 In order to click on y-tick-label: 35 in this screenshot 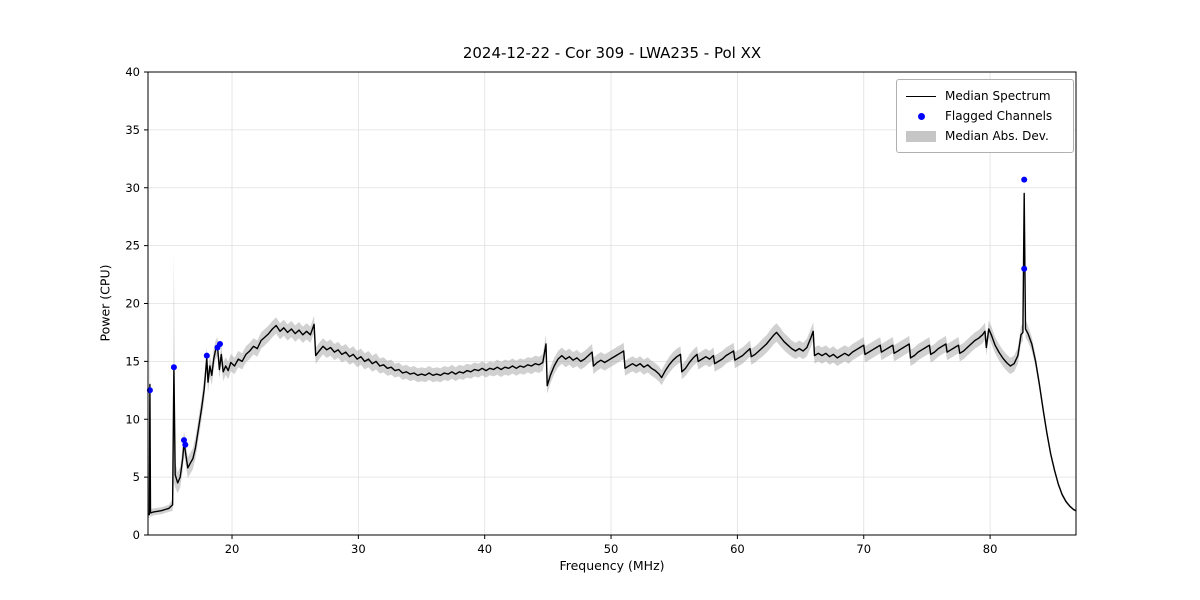, I will do `click(132, 130)`.